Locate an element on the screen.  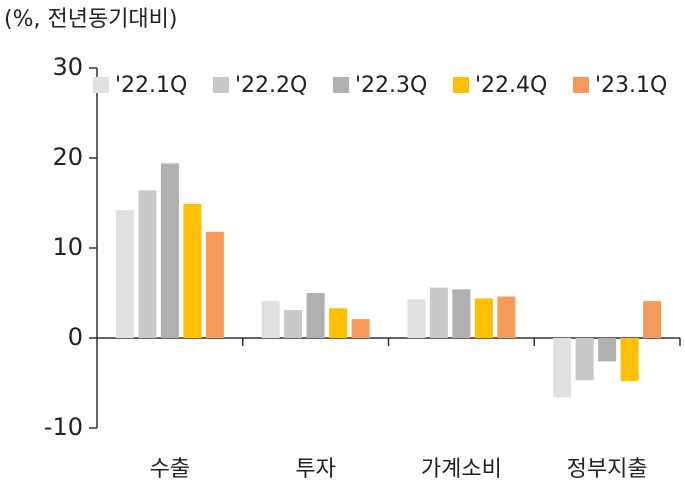
y-tick-label: 30 is located at coordinates (67, 67).